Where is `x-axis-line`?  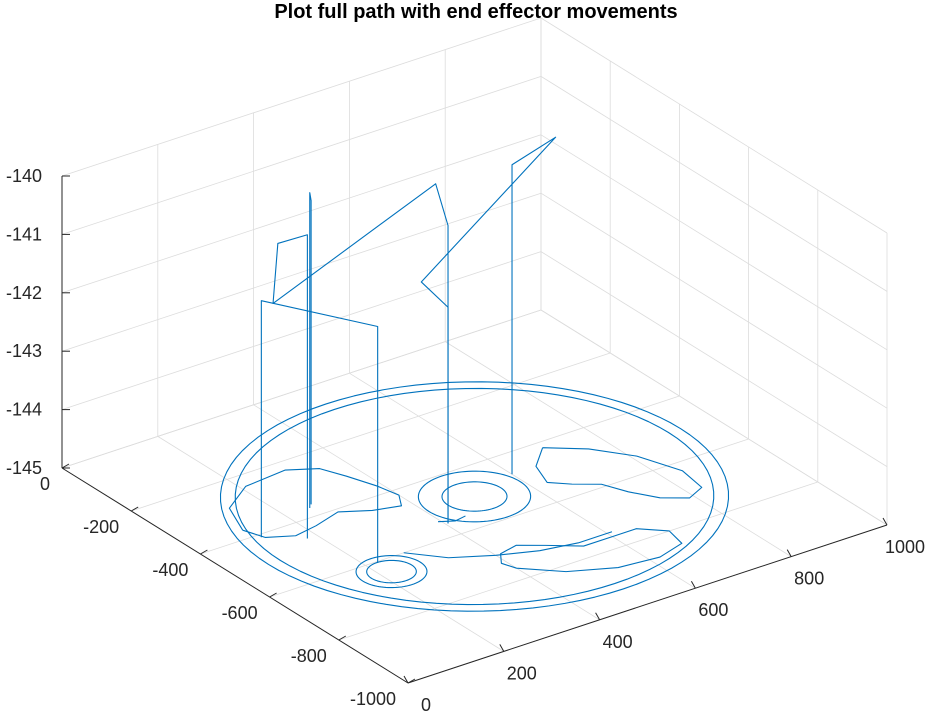
x-axis-line is located at coordinates (647, 604).